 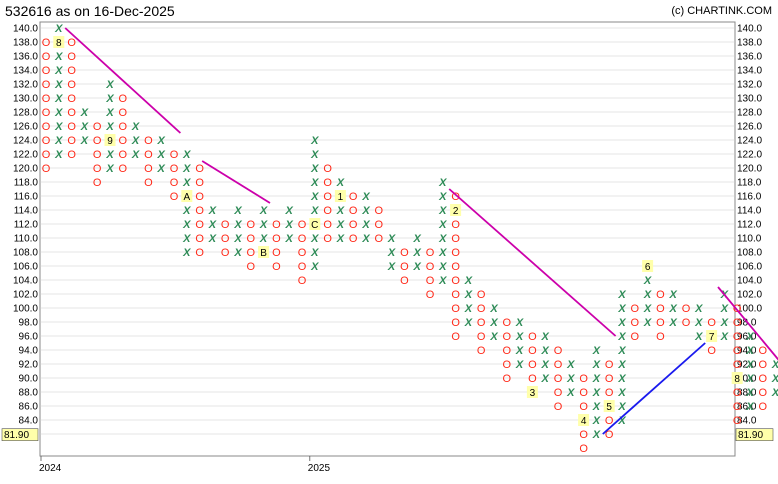 I want to click on last-price-box-left, so click(x=20, y=435).